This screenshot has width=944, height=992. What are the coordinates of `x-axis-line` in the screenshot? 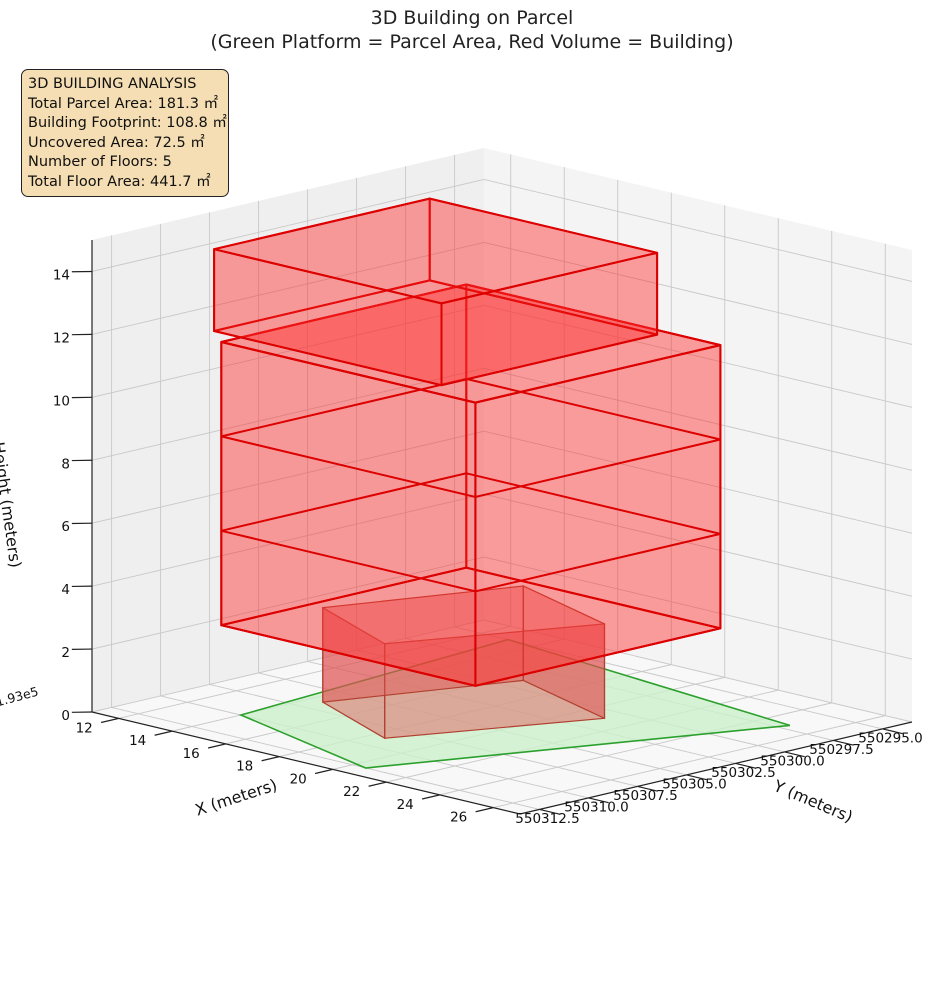 It's located at (306, 763).